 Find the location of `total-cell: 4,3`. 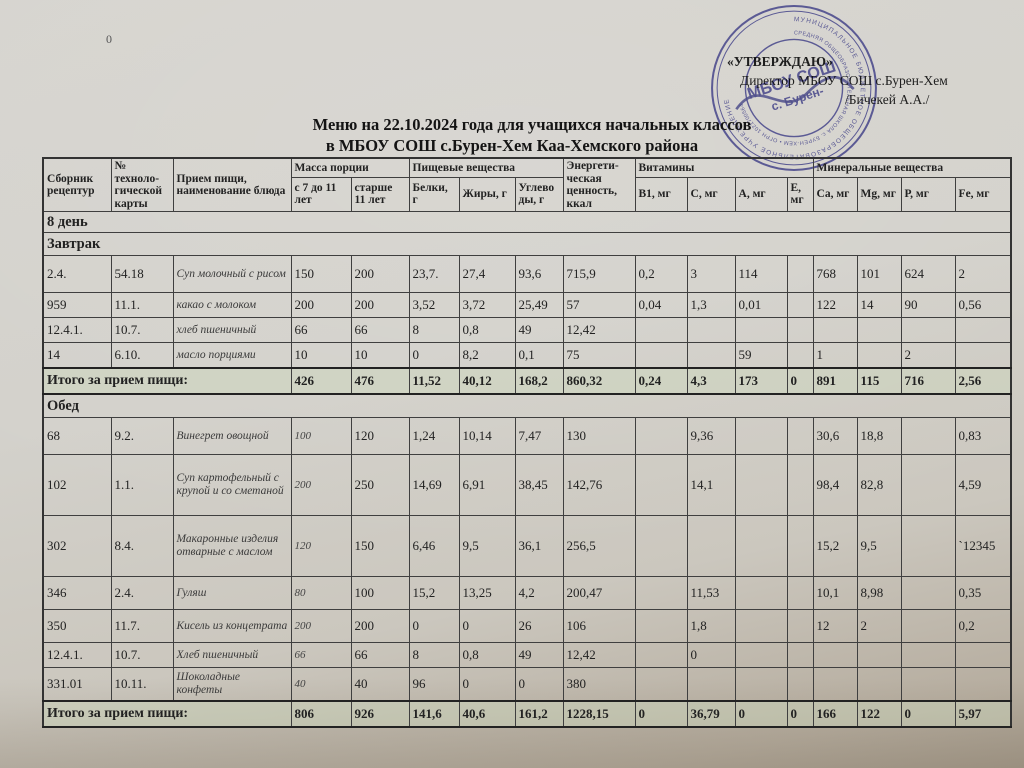

total-cell: 4,3 is located at coordinates (711, 381).